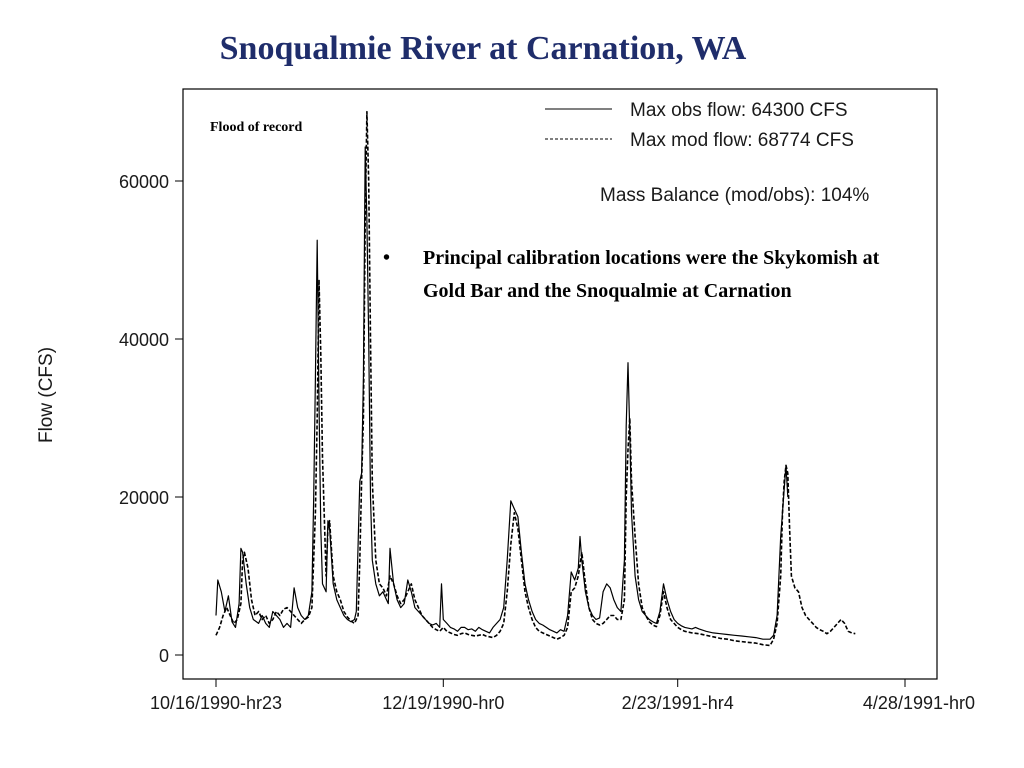 This screenshot has width=1024, height=768. Describe the element at coordinates (216, 703) in the screenshot. I see `x-tick-label: 10/16/1990-hr23` at that location.